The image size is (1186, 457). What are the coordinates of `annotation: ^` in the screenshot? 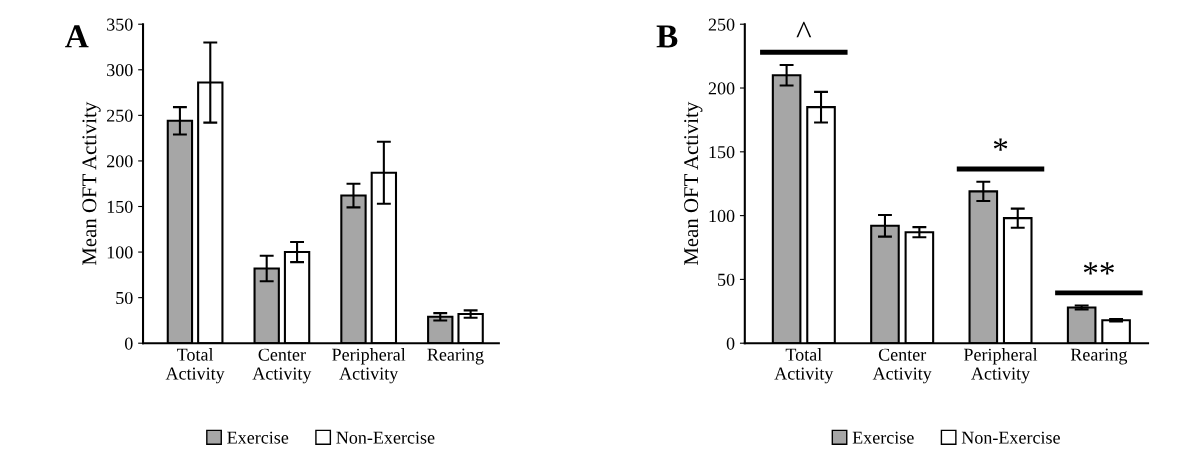 It's located at (804, 29).